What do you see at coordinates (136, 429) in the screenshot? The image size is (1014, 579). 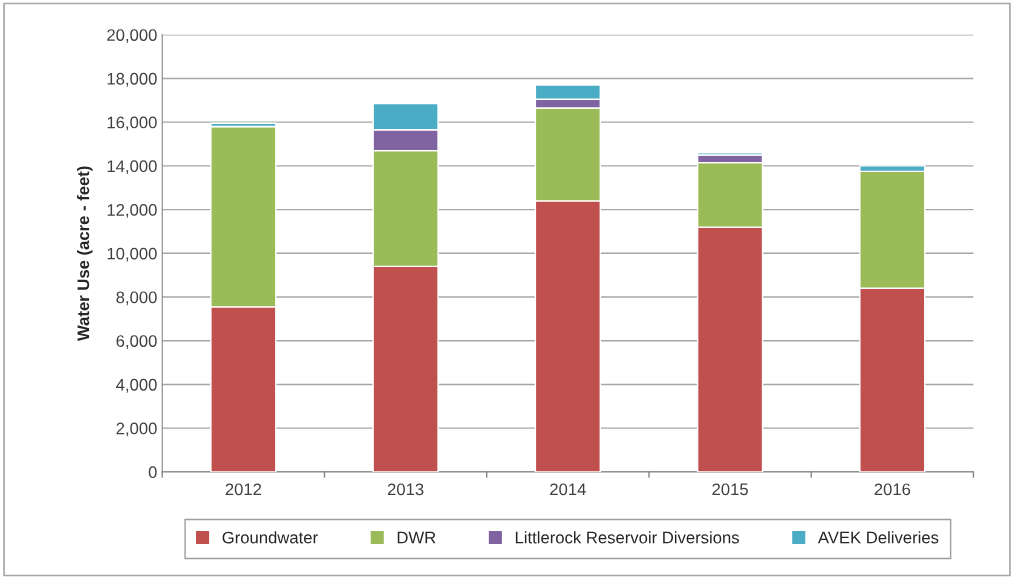 I see `y-tick-label: 2,000` at bounding box center [136, 429].